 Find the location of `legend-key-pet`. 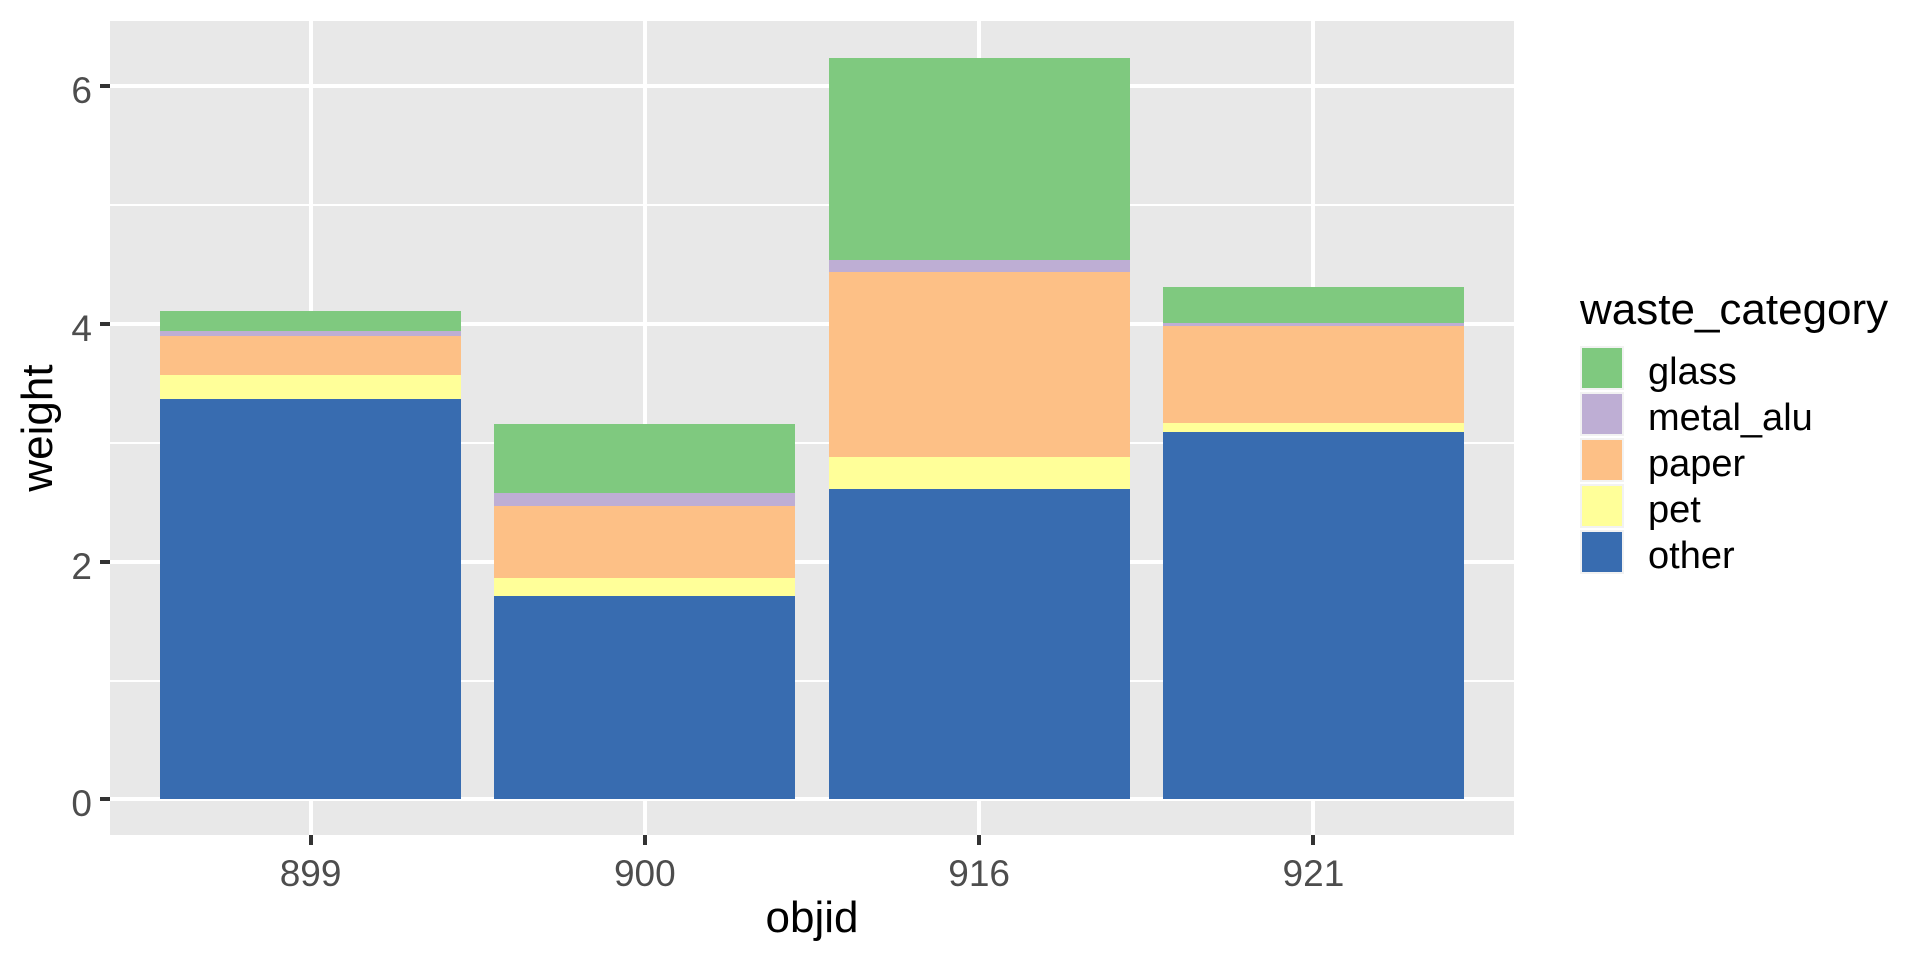

legend-key-pet is located at coordinates (1602, 506).